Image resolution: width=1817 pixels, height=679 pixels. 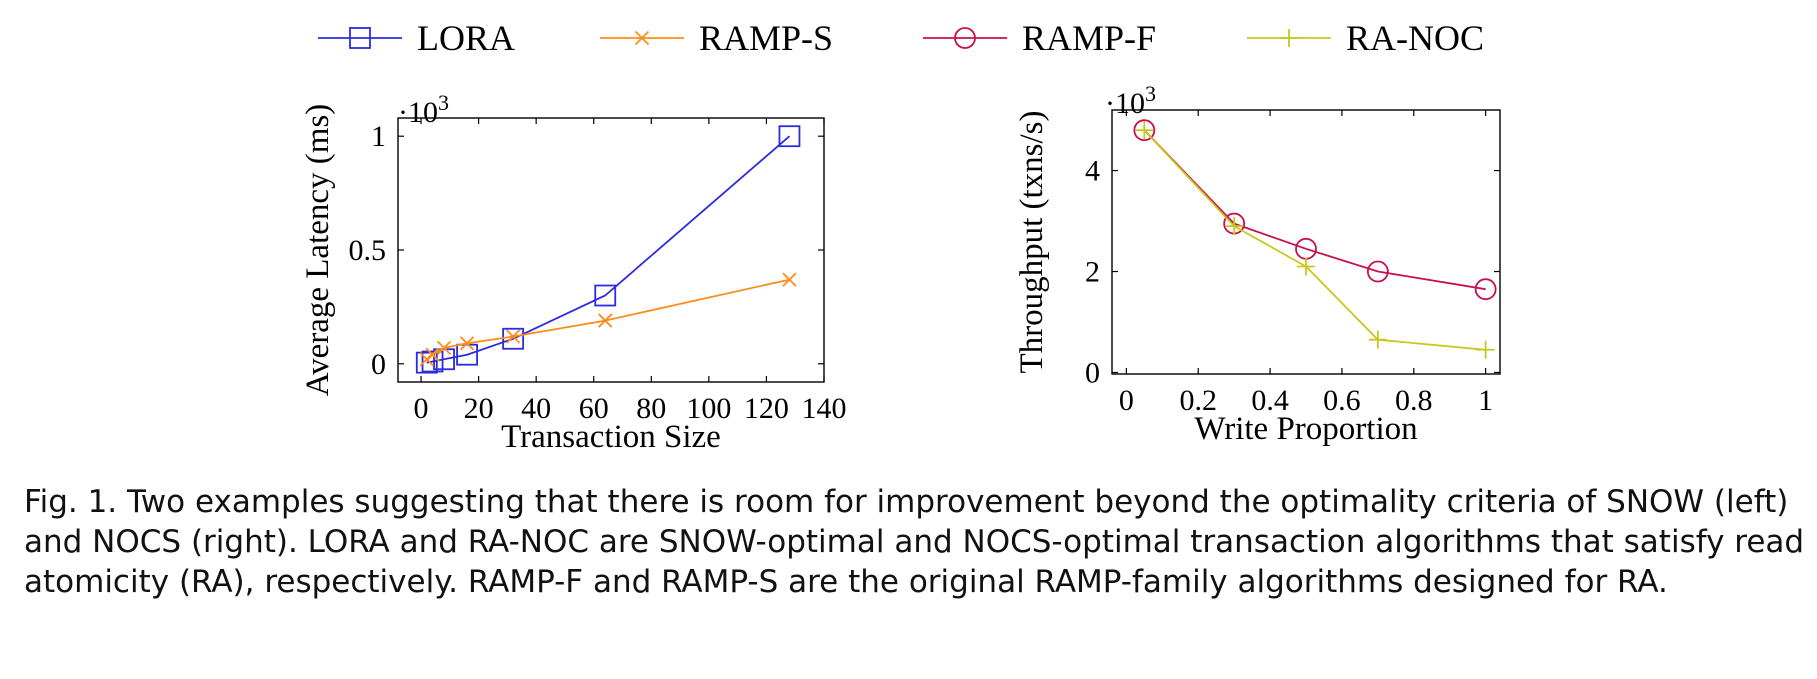 I want to click on x-tick-label: 60, so click(x=594, y=408).